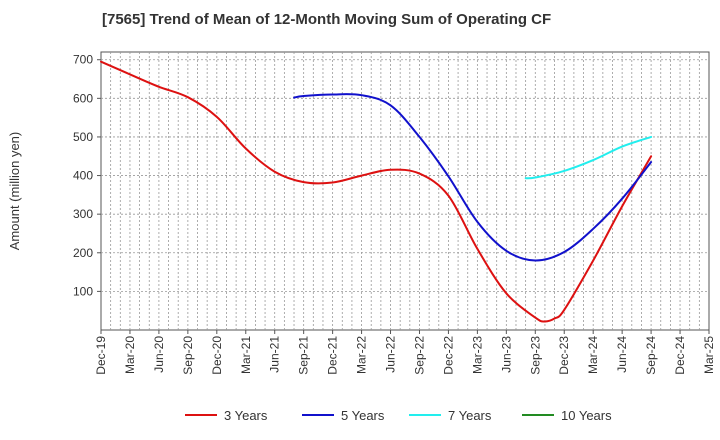  Describe the element at coordinates (130, 355) in the screenshot. I see `x-tick-label: Mar-20` at that location.